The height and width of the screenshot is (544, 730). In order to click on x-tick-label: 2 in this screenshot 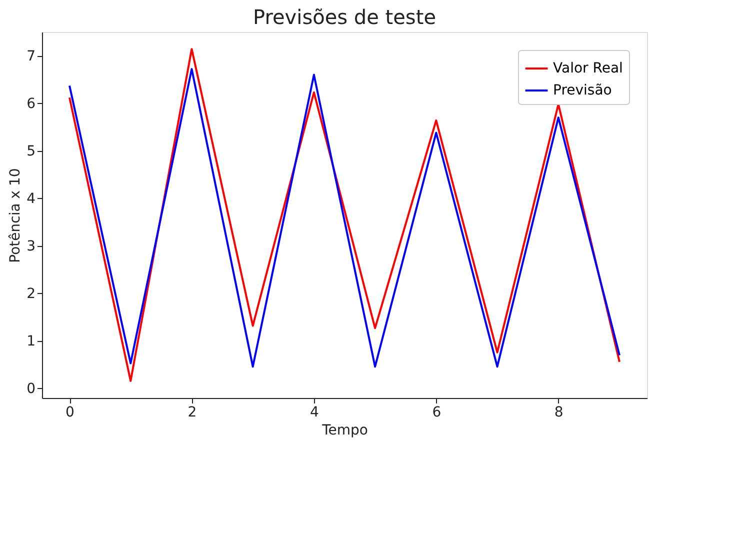, I will do `click(192, 412)`.